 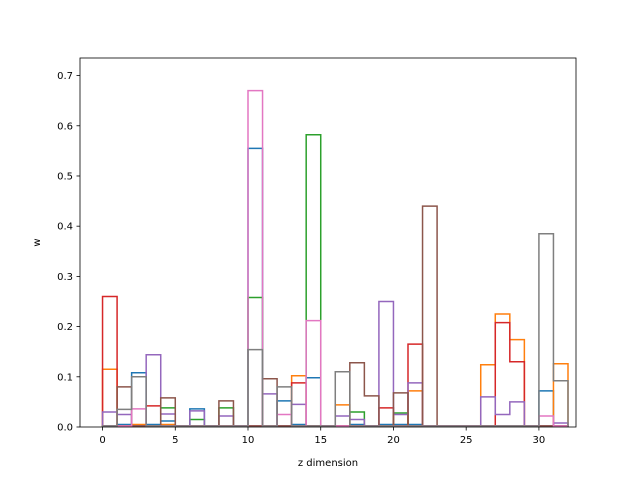 I want to click on y-tick-label: 0.3, so click(x=65, y=277).